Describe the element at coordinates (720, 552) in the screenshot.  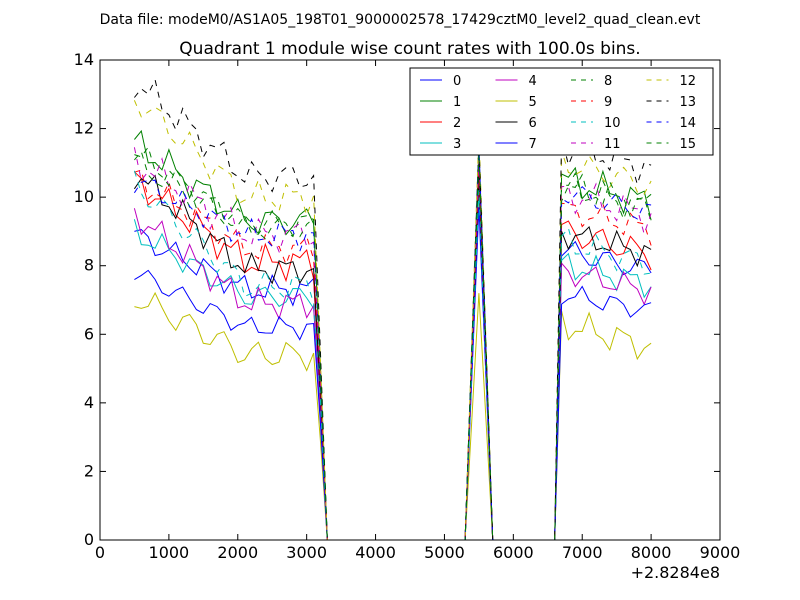
I see `x-tick-label: 9000` at that location.